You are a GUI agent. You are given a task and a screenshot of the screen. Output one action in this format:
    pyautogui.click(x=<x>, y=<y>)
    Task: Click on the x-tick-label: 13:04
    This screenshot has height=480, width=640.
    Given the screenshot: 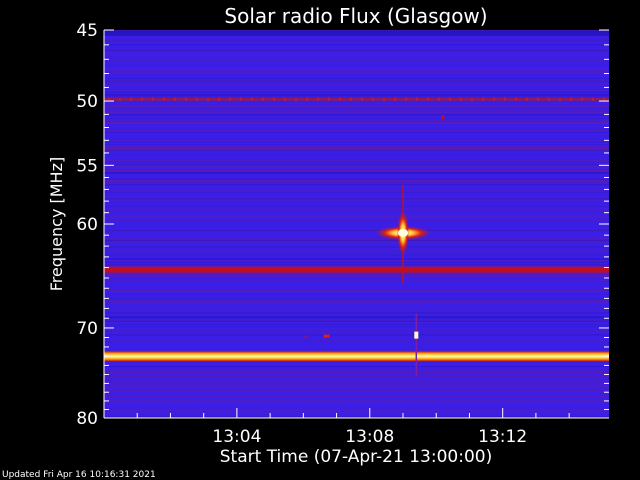 What is the action you would take?
    pyautogui.click(x=236, y=437)
    